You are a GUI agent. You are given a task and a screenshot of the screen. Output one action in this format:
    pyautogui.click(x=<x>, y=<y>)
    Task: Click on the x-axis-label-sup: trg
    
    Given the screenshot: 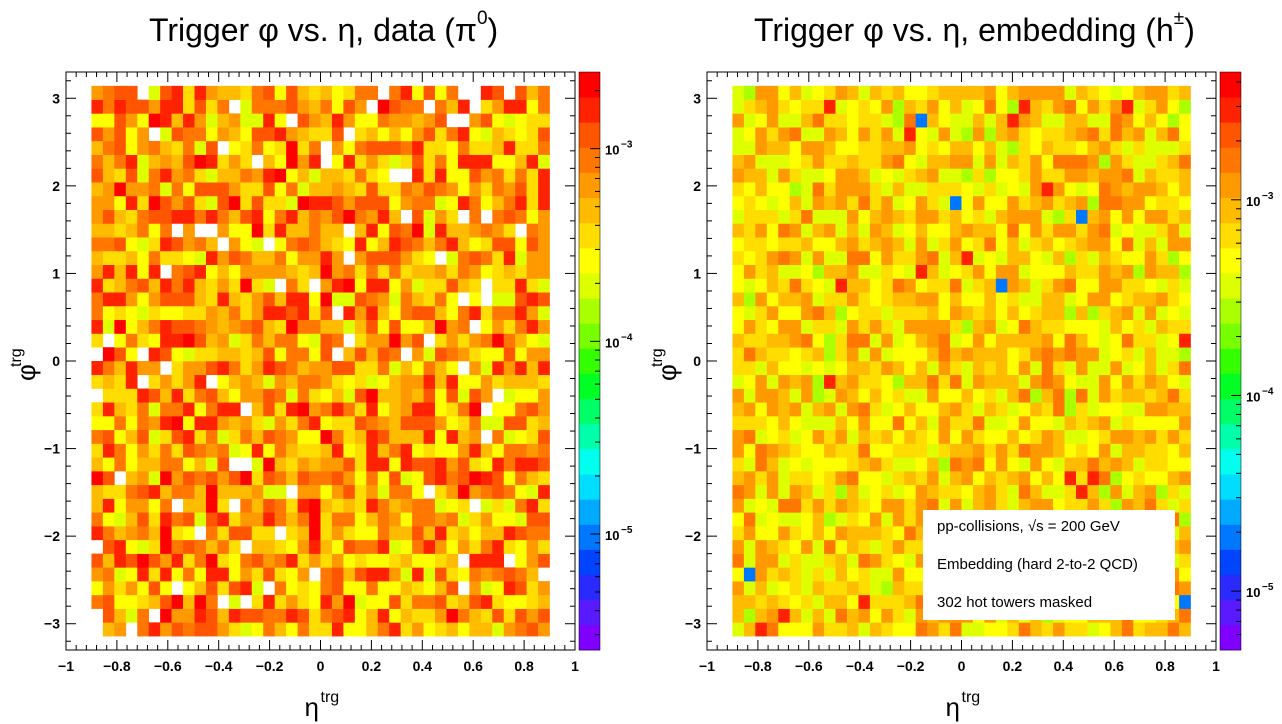 What is the action you would take?
    pyautogui.click(x=971, y=697)
    